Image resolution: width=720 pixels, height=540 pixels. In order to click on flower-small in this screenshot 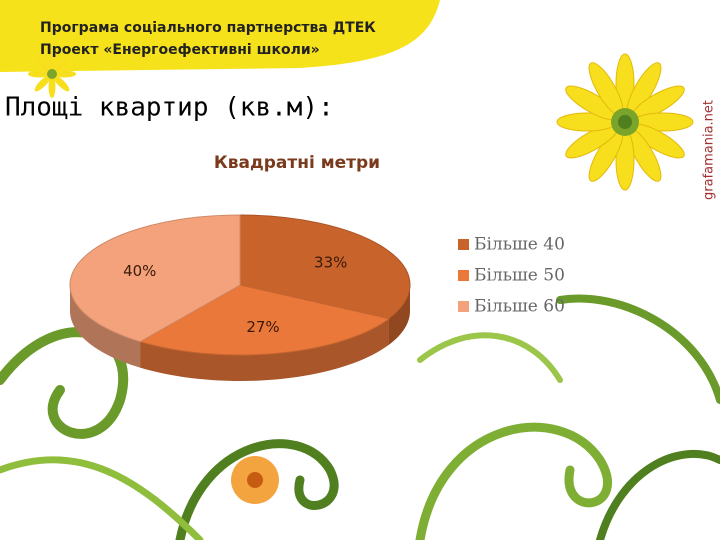, I will do `click(52, 74)`.